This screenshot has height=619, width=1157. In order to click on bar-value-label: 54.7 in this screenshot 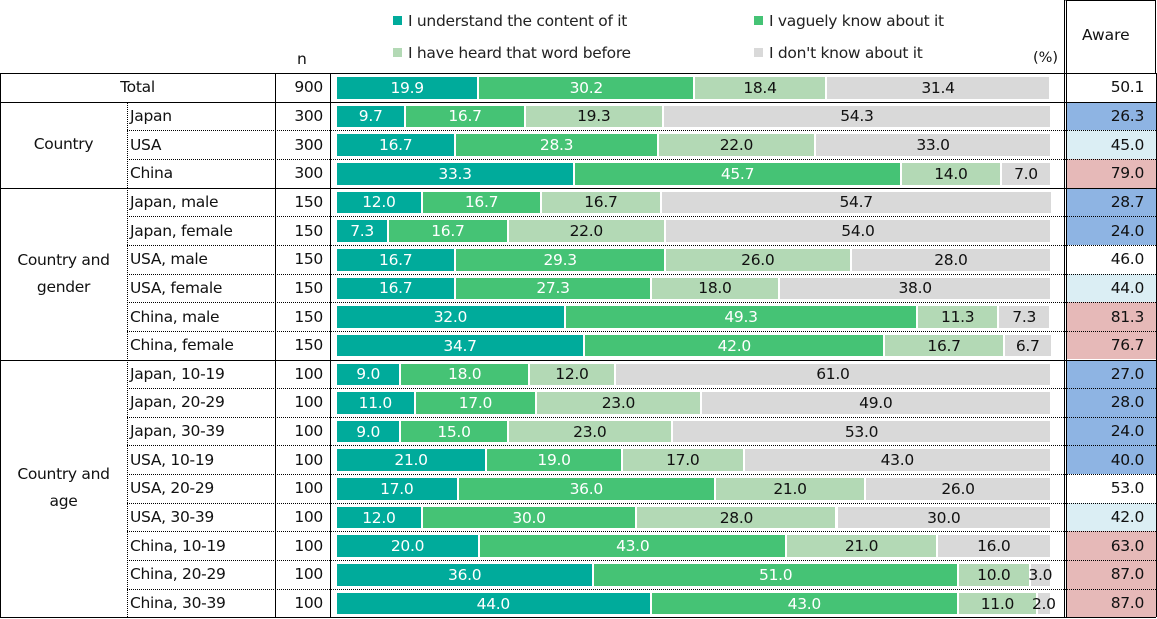, I will do `click(856, 202)`.